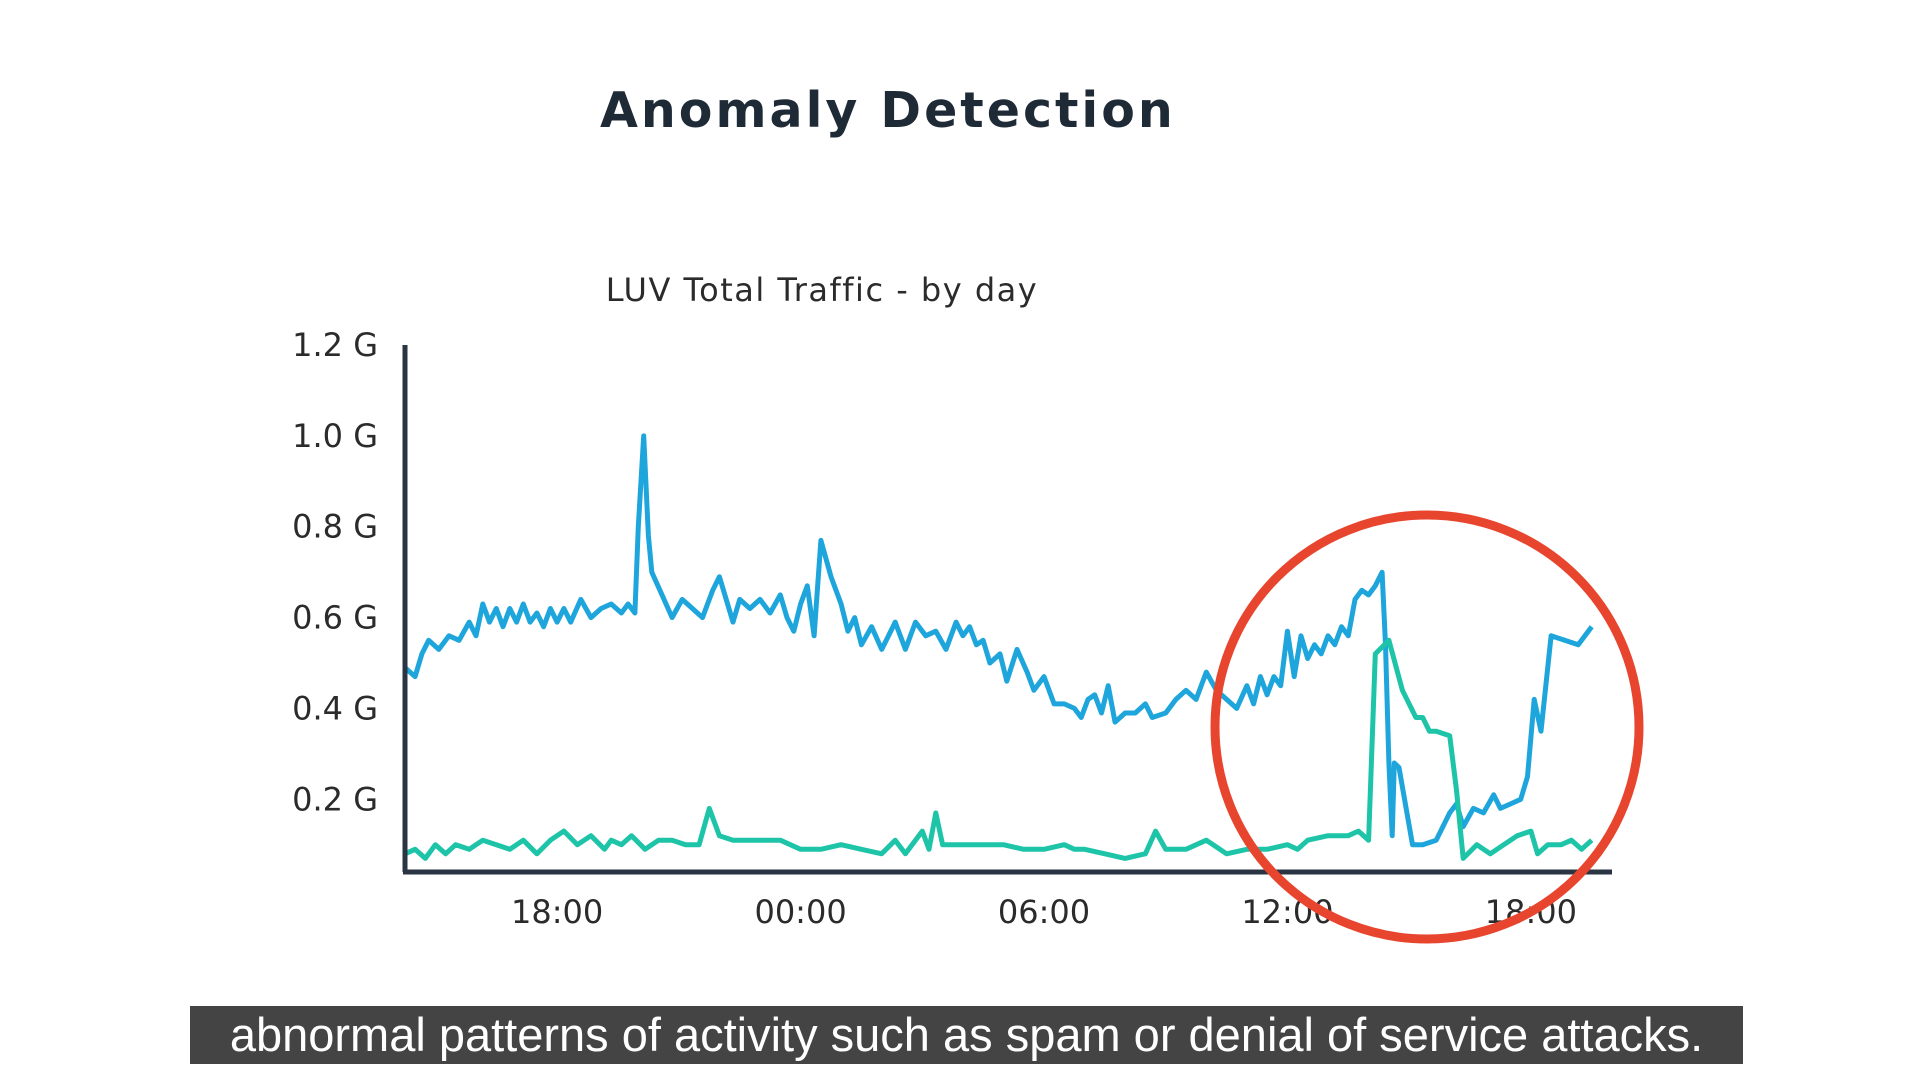  Describe the element at coordinates (335, 345) in the screenshot. I see `y-tick-label: 1.2 G` at that location.